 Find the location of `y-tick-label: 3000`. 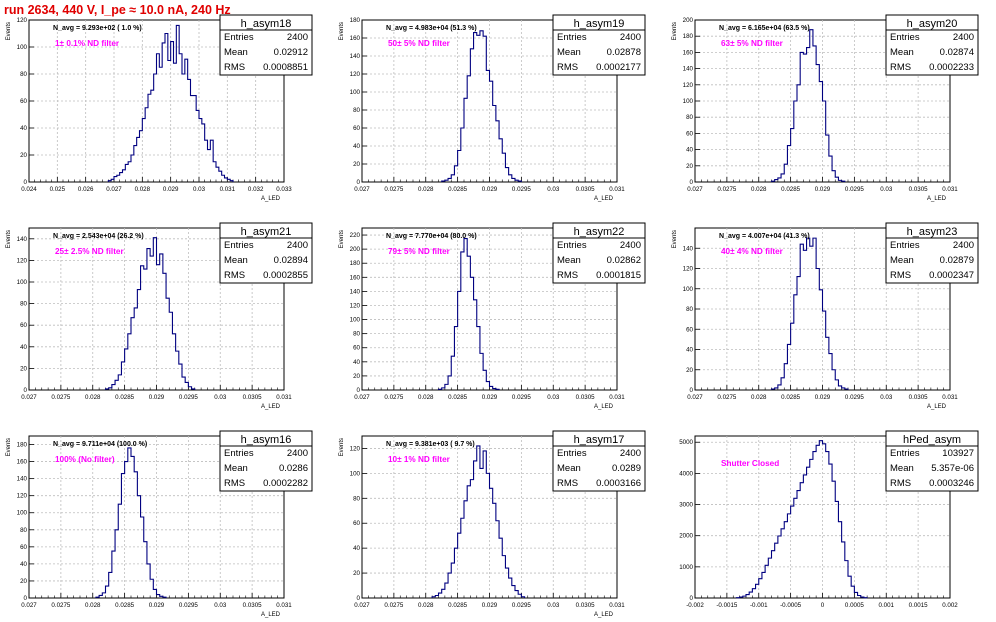

y-tick-label: 3000 is located at coordinates (686, 505).